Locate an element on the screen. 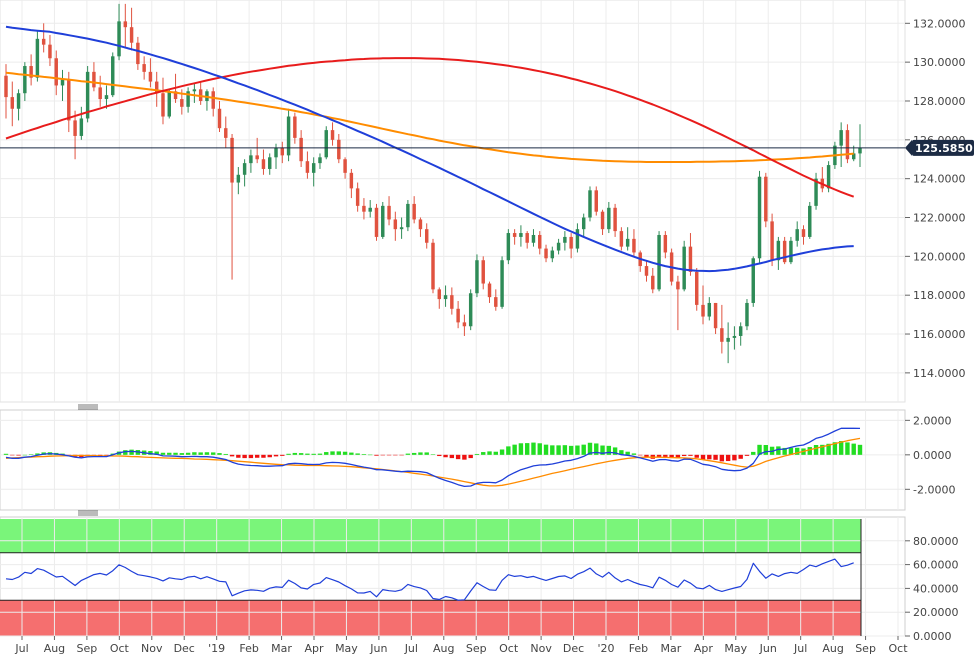  y-tick-label: 118.0000 is located at coordinates (939, 295).